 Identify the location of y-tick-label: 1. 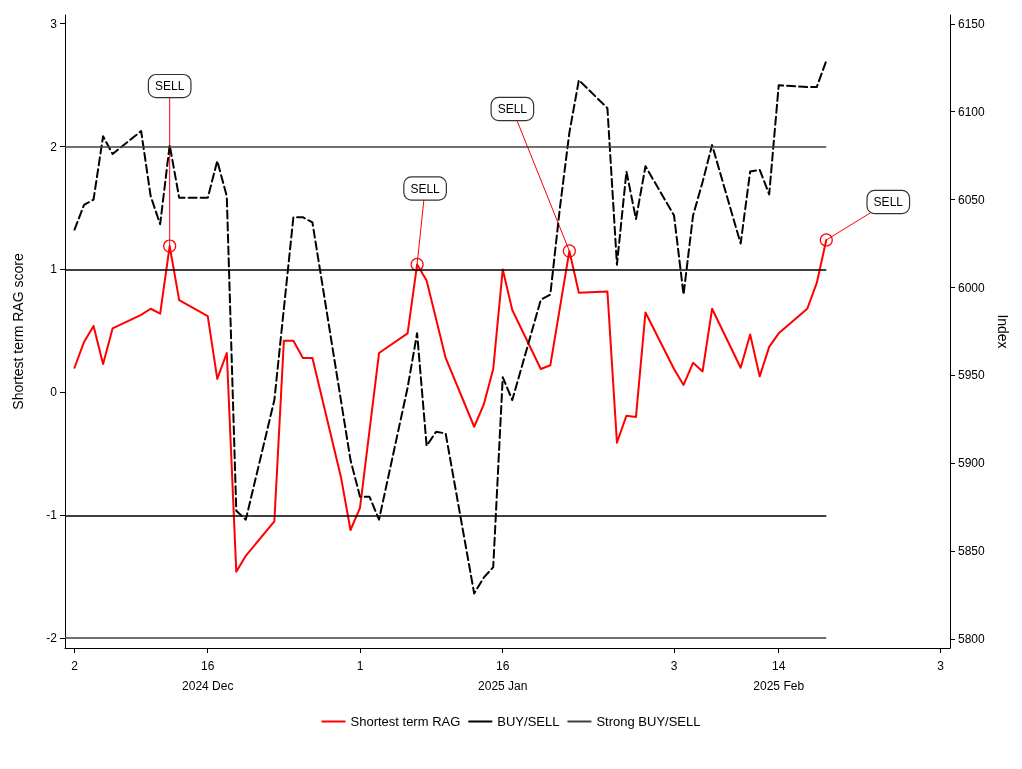
(54, 269).